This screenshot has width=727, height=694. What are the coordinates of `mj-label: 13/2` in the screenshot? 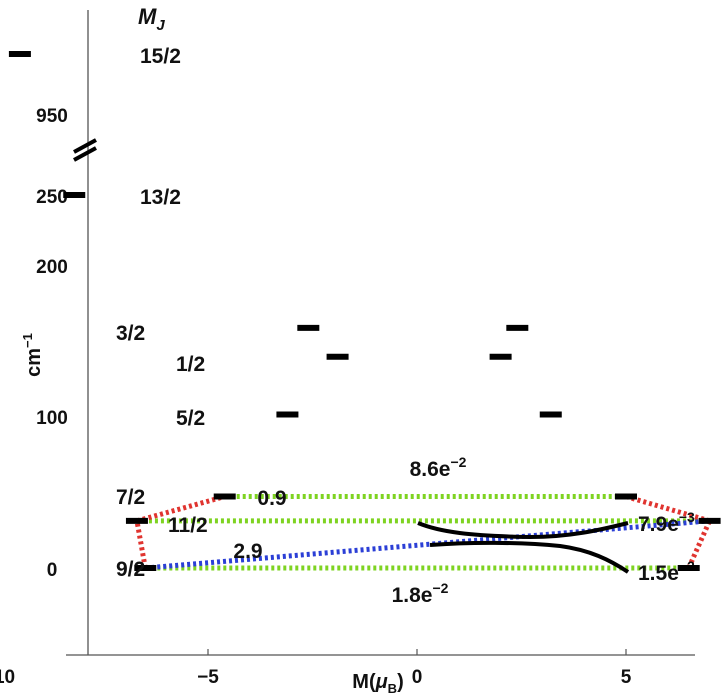 It's located at (160, 197).